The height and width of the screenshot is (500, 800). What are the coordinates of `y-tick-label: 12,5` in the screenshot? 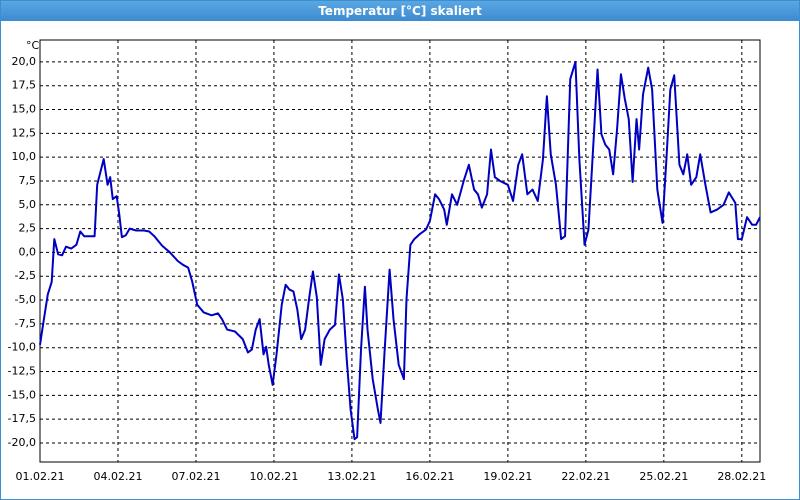 It's located at (24, 132).